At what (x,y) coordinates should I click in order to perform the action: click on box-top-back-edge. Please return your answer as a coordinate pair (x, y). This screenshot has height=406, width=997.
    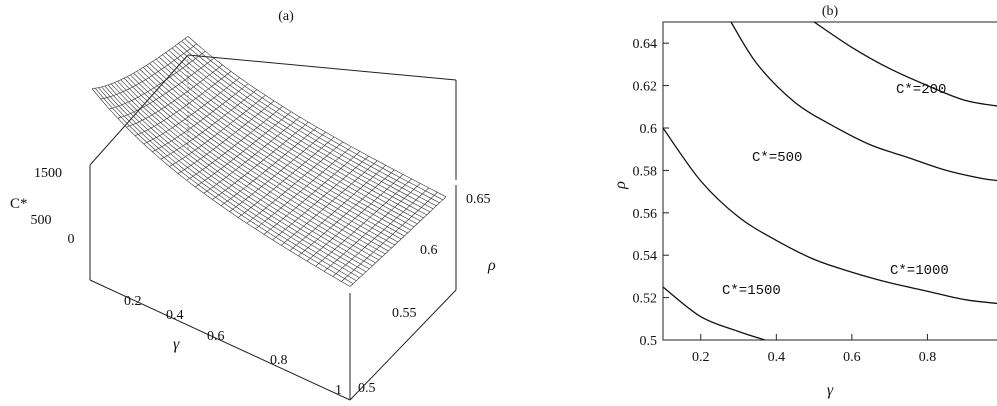
    Looking at the image, I should click on (322, 67).